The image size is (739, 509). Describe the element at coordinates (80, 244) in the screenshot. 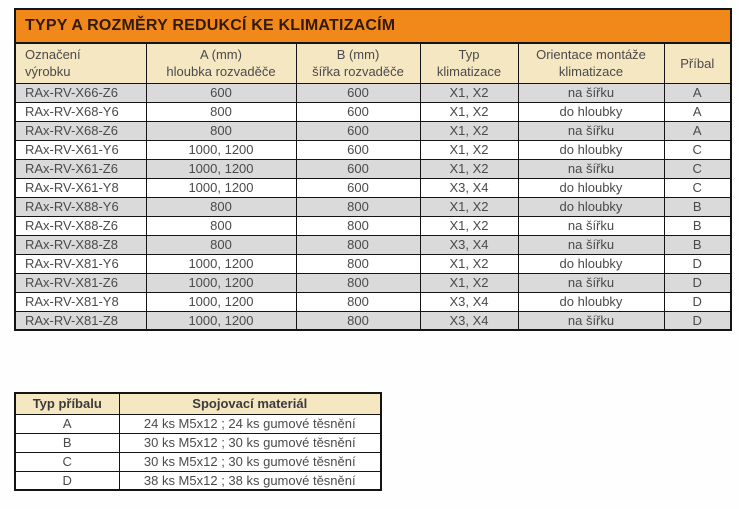

I see `table-cell: RAx-RV-X88-Z8` at that location.